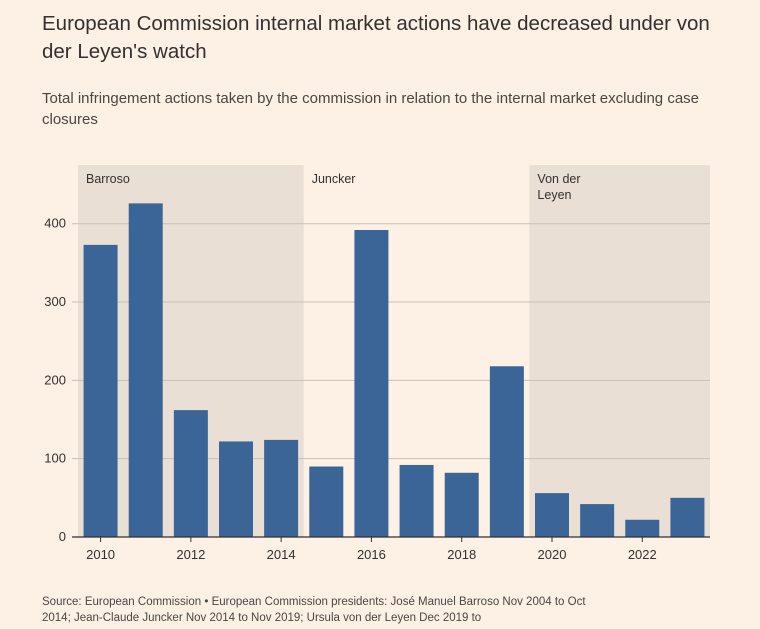 The height and width of the screenshot is (629, 760). I want to click on bar-2021, so click(597, 520).